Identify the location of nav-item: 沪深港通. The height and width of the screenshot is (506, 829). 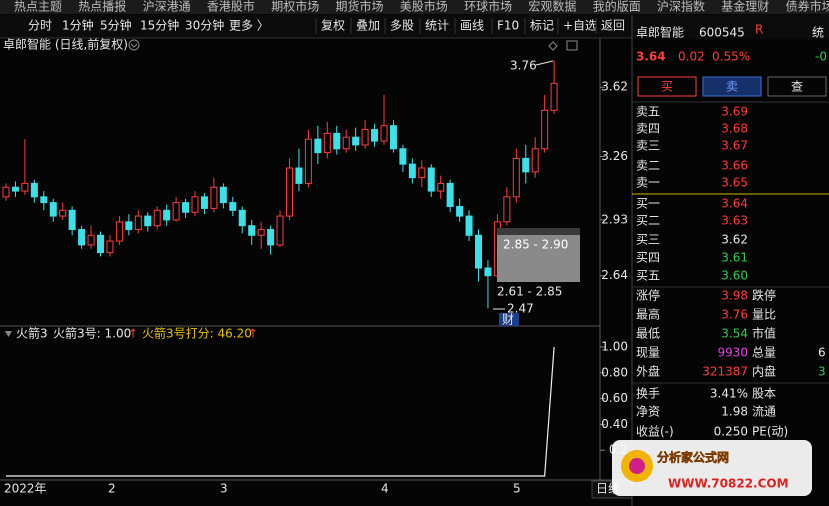
(167, 7).